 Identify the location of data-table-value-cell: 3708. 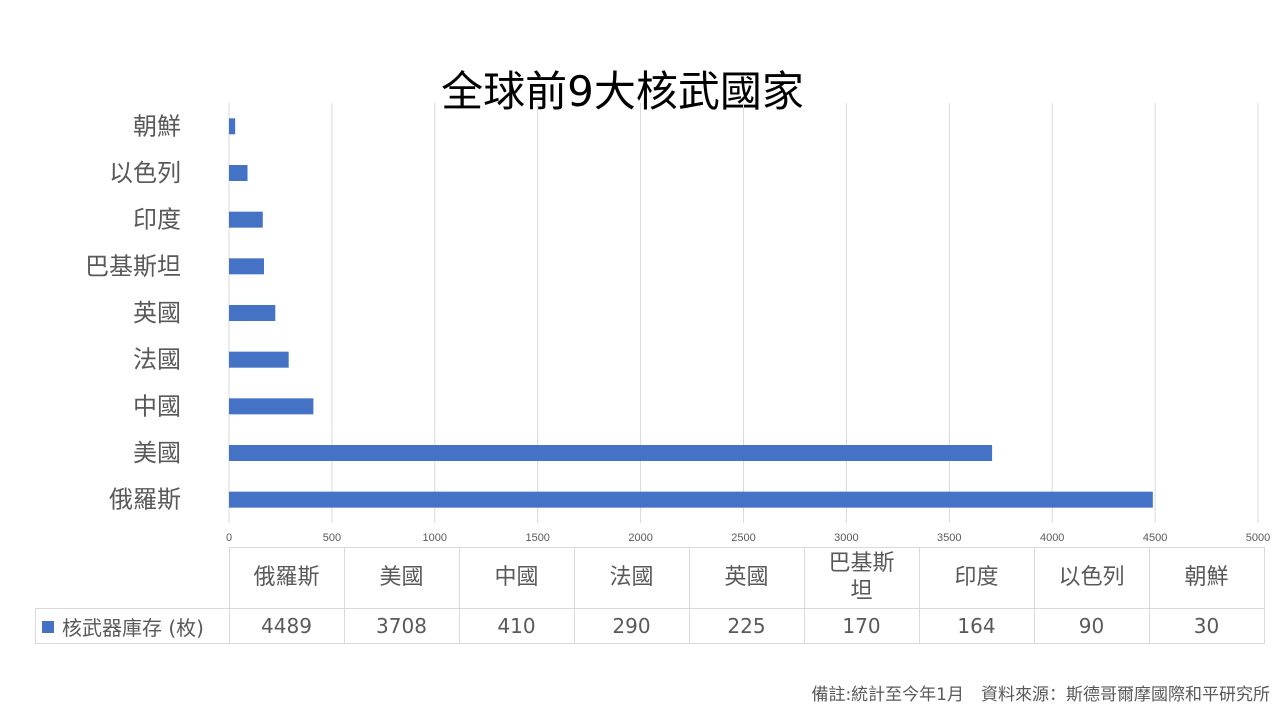
(401, 626).